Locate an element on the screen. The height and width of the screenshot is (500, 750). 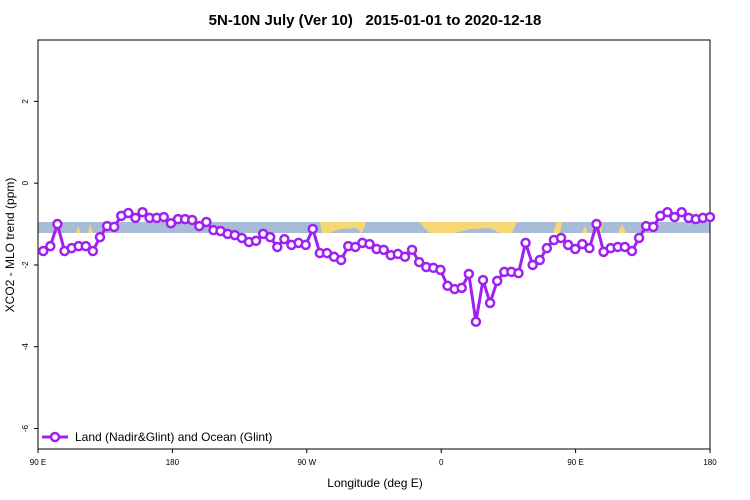
surface-band is located at coordinates (374, 227).